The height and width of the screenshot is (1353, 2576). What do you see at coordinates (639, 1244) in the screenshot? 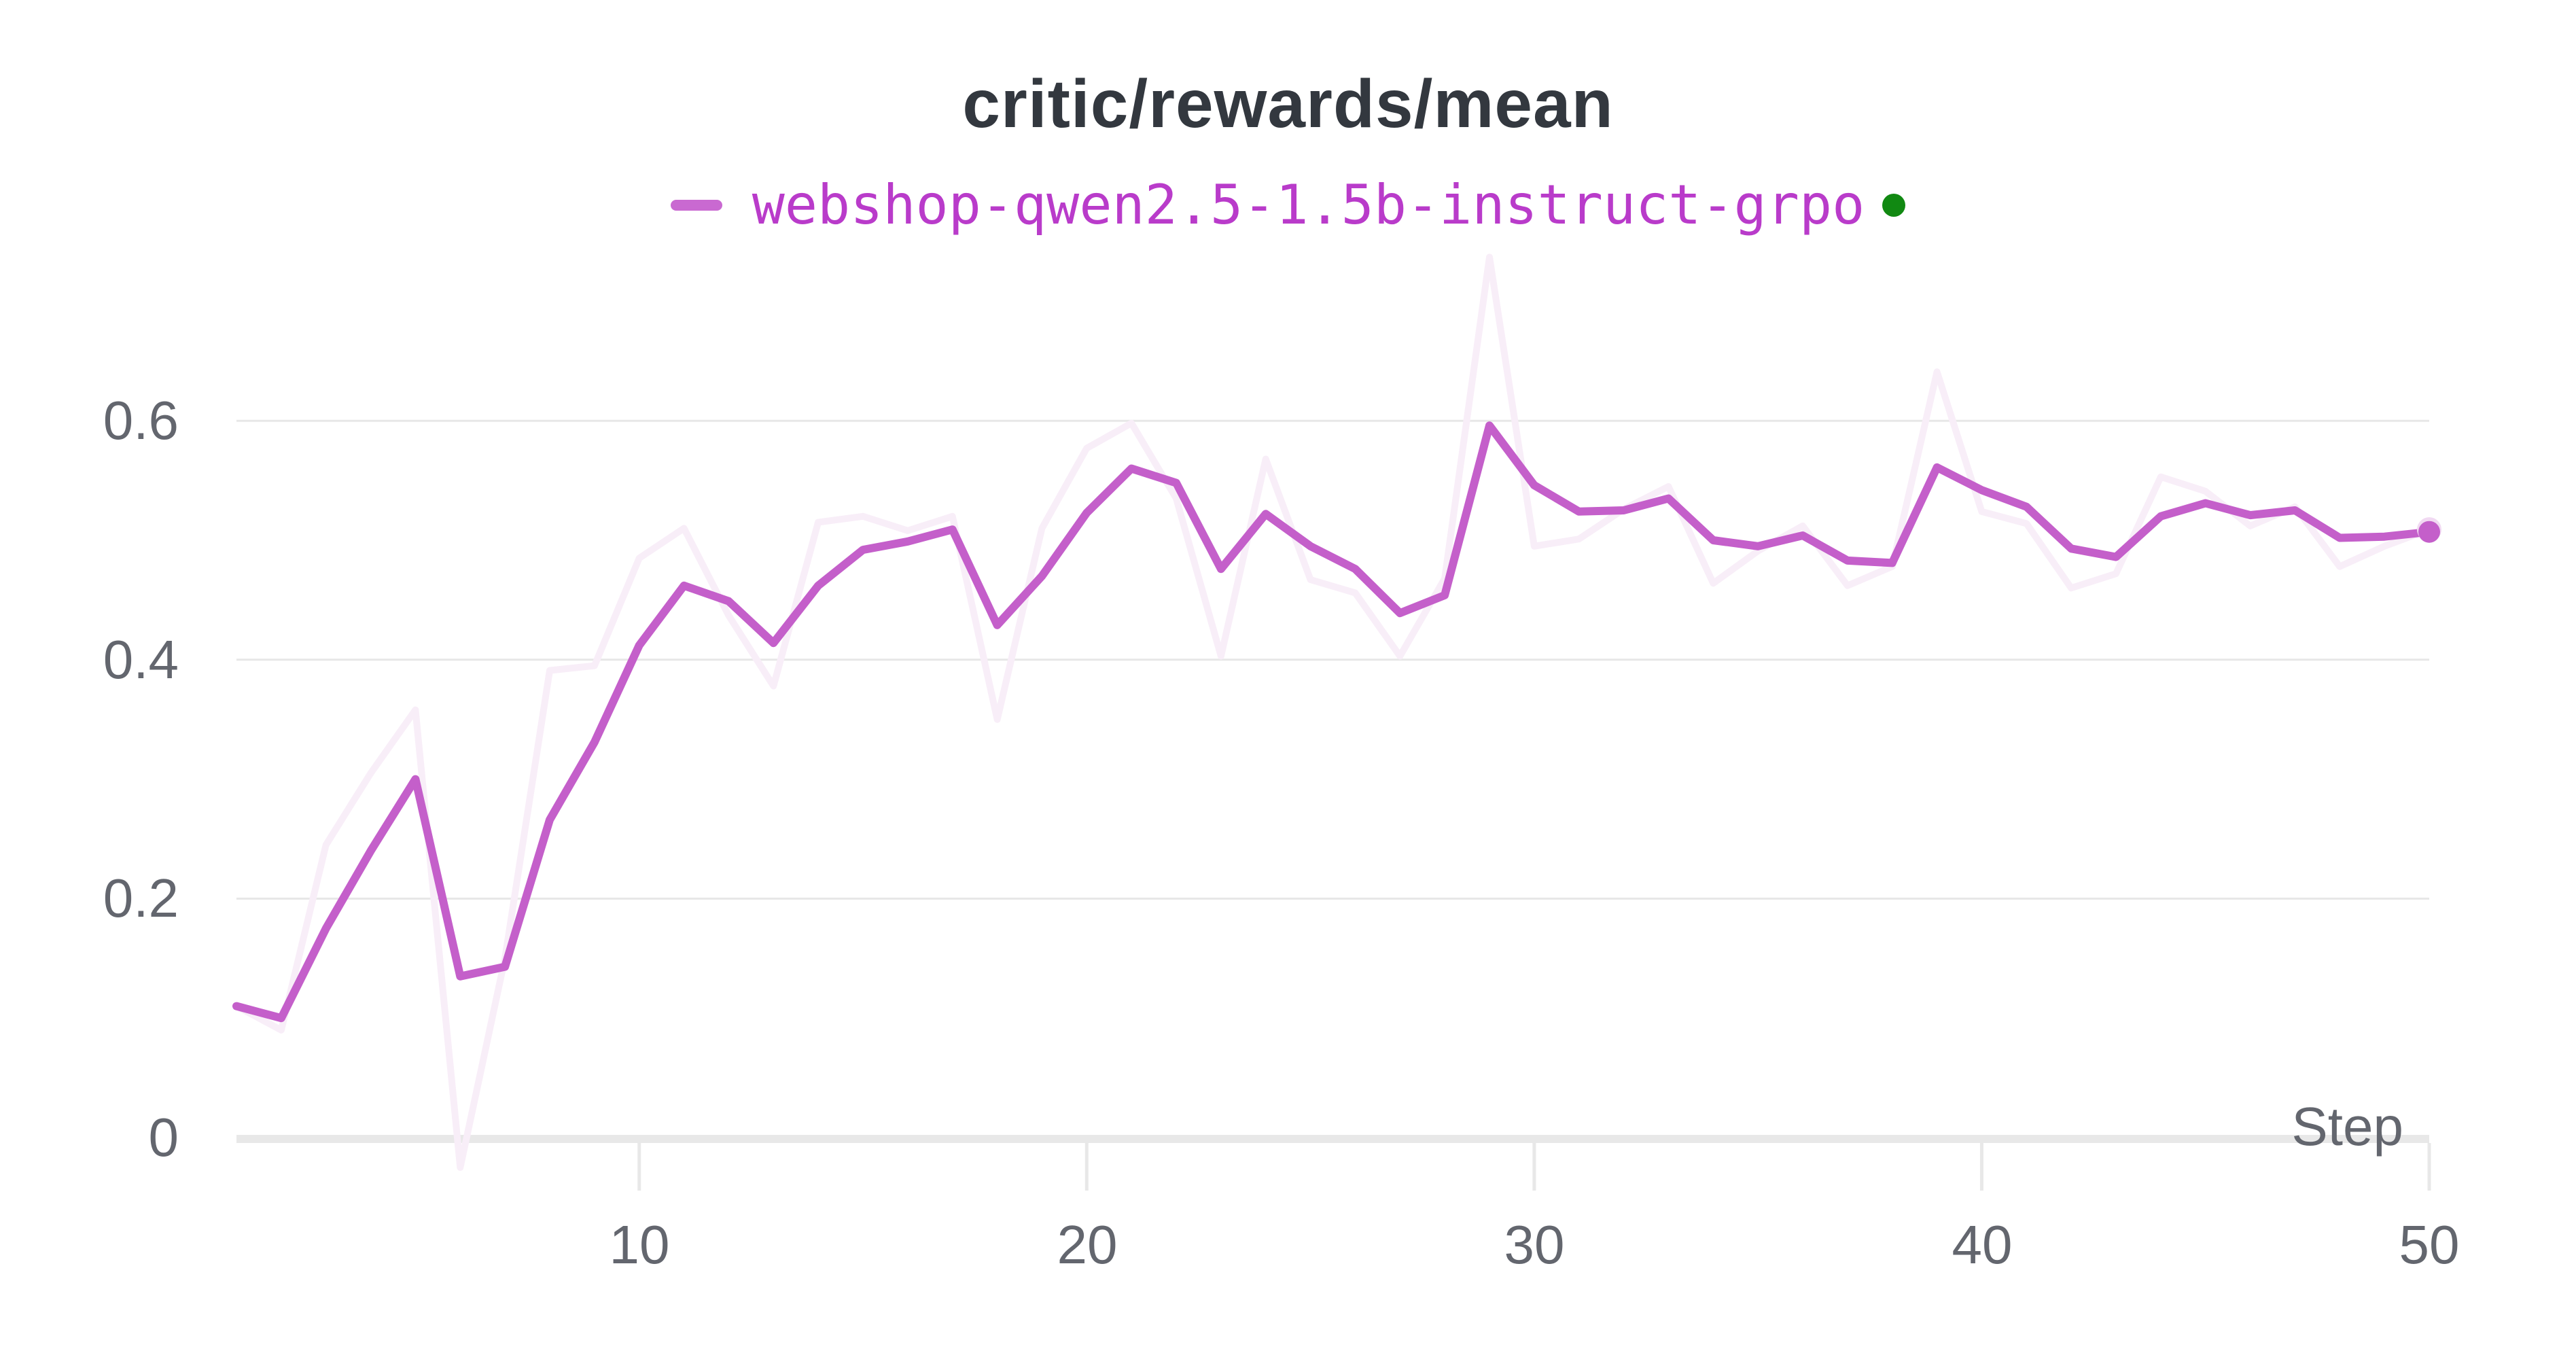
I see `x-axis-tick-label: 10` at bounding box center [639, 1244].